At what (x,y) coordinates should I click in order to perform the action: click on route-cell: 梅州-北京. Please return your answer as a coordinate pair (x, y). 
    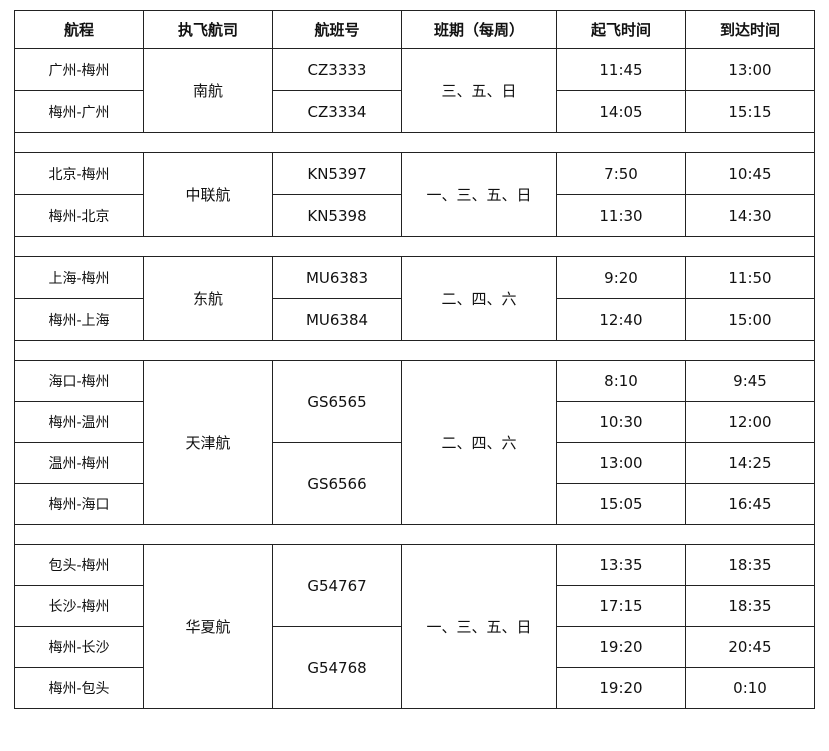
    Looking at the image, I should click on (79, 215).